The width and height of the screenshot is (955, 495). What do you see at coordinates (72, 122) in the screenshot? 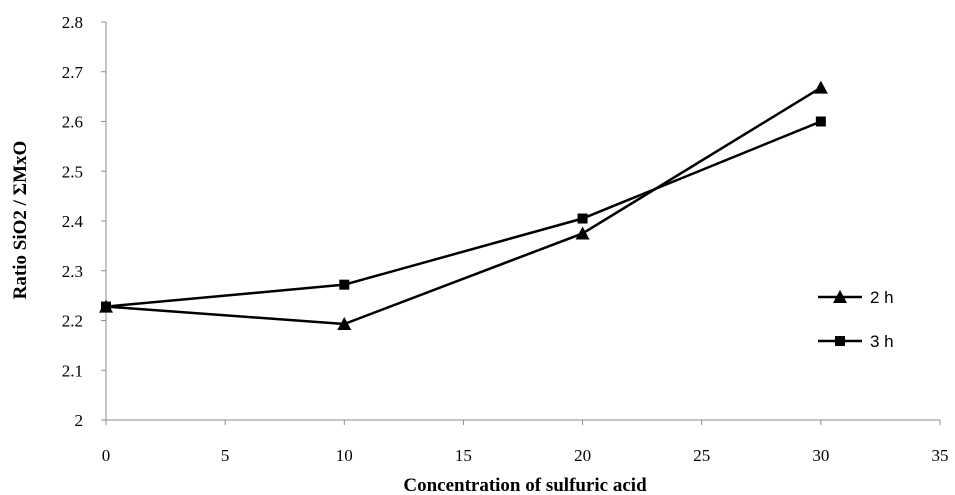
I see `y-tick-label: 2.6` at bounding box center [72, 122].